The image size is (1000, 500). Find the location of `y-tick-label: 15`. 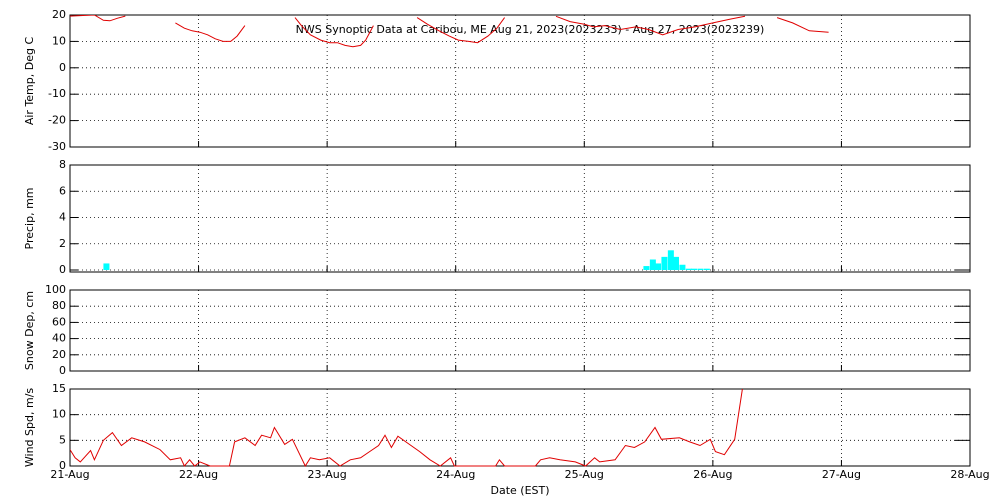

y-tick-label: 15 is located at coordinates (59, 388).